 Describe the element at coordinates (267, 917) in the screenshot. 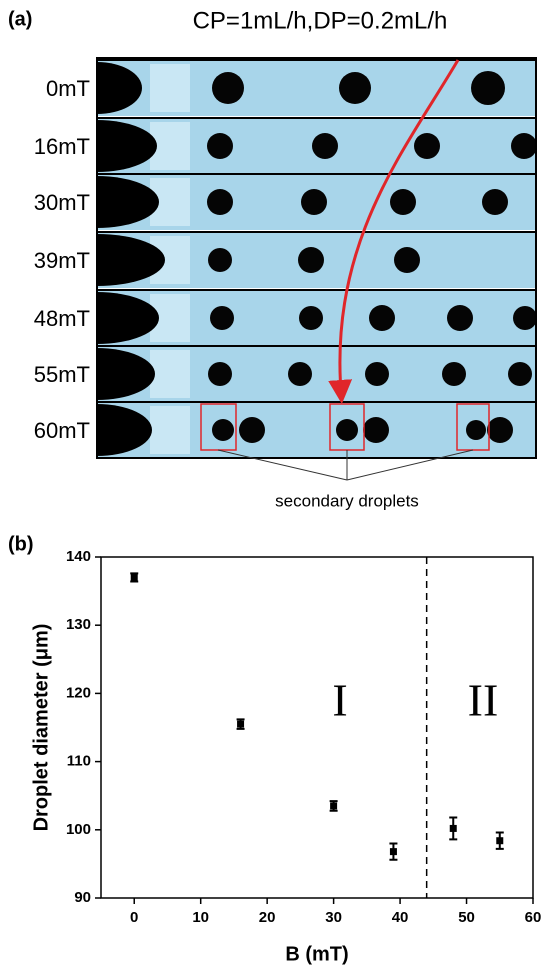

I see `x-tick-label: 20` at that location.